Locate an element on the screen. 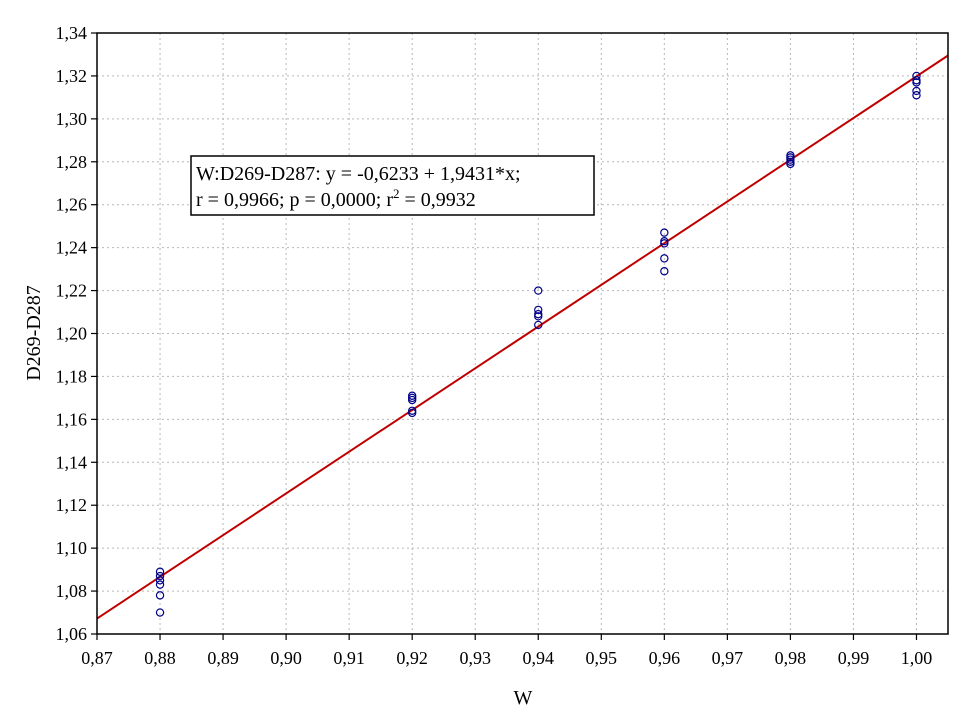  x-tick-label: 1,00 is located at coordinates (917, 658).